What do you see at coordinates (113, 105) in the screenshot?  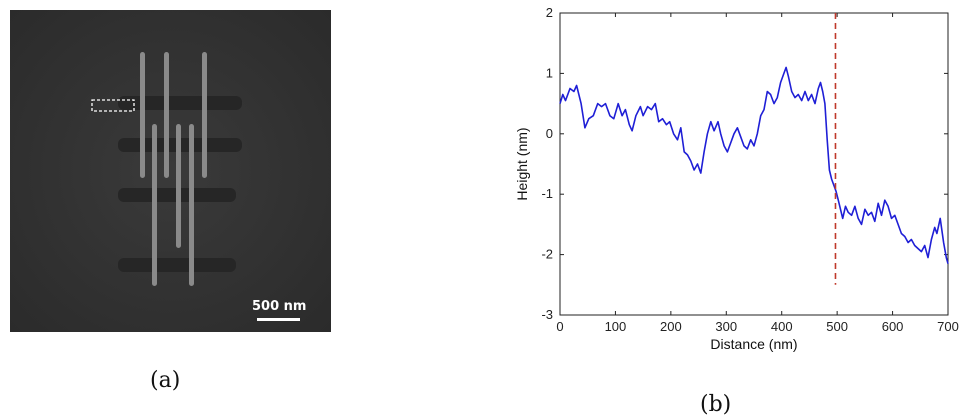 I see `sem-selection-box` at bounding box center [113, 105].